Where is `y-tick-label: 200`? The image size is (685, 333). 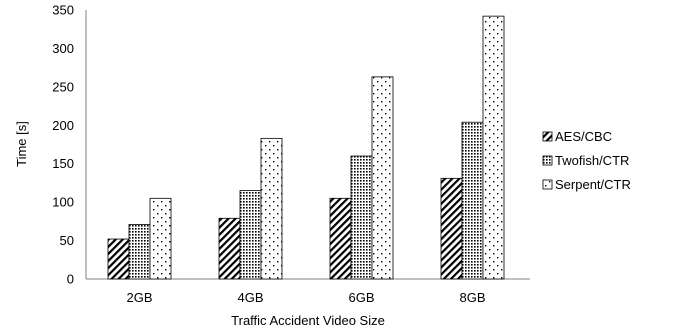
y-tick-label: 200 is located at coordinates (63, 125).